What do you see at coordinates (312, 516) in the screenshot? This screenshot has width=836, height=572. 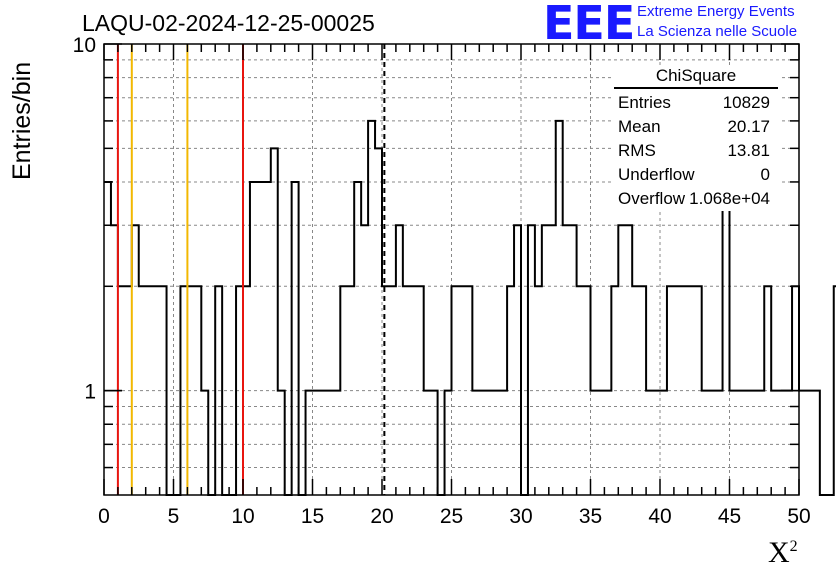 I see `x-tick-label: 15` at bounding box center [312, 516].